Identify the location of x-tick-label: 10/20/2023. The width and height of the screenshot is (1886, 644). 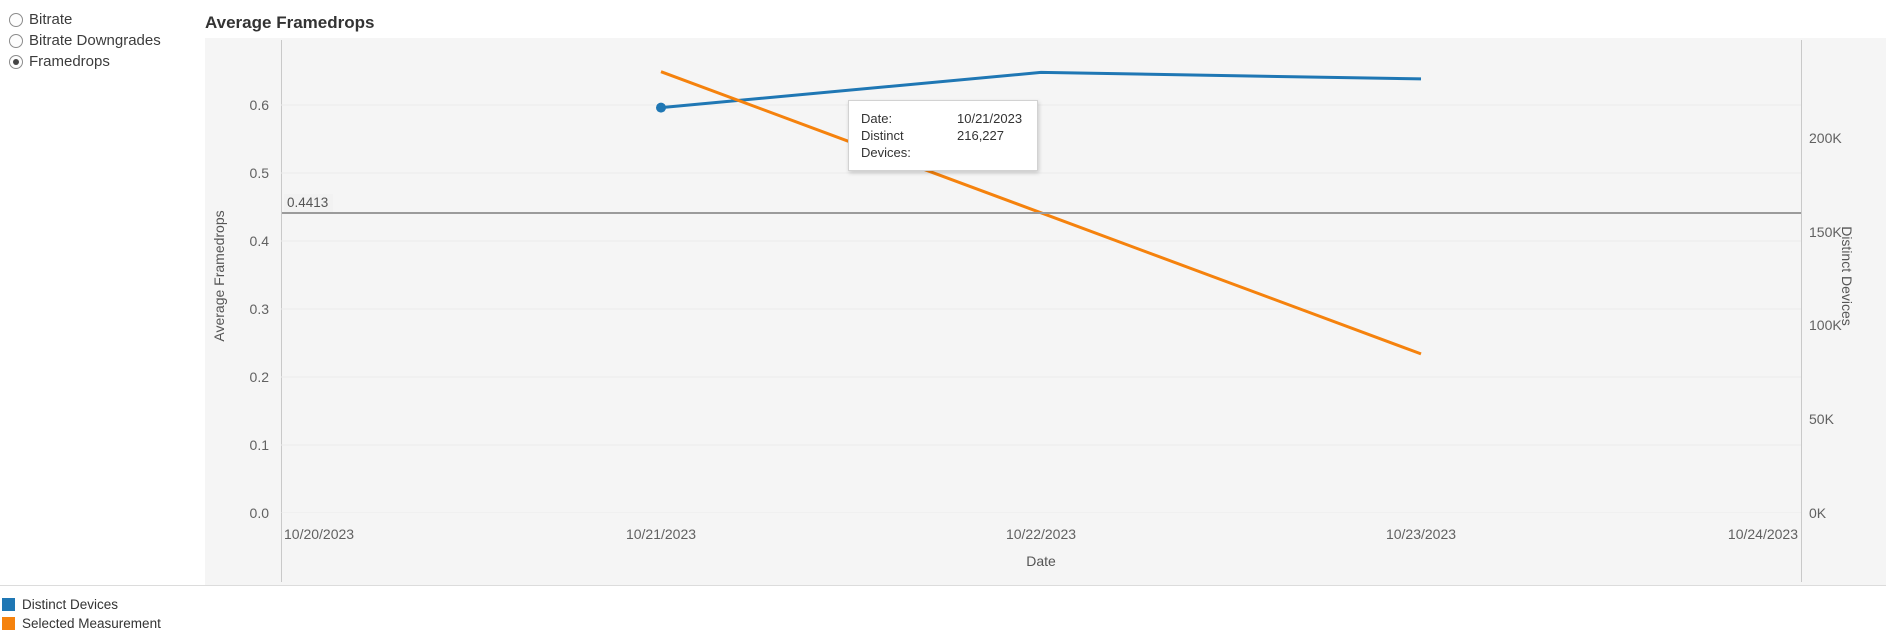
(319, 534).